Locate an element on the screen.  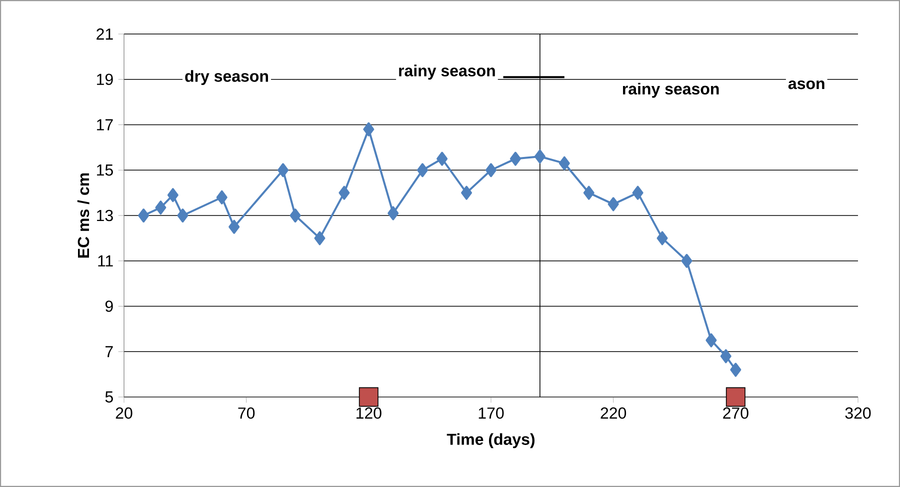
x-tick-label: 70 is located at coordinates (246, 413).